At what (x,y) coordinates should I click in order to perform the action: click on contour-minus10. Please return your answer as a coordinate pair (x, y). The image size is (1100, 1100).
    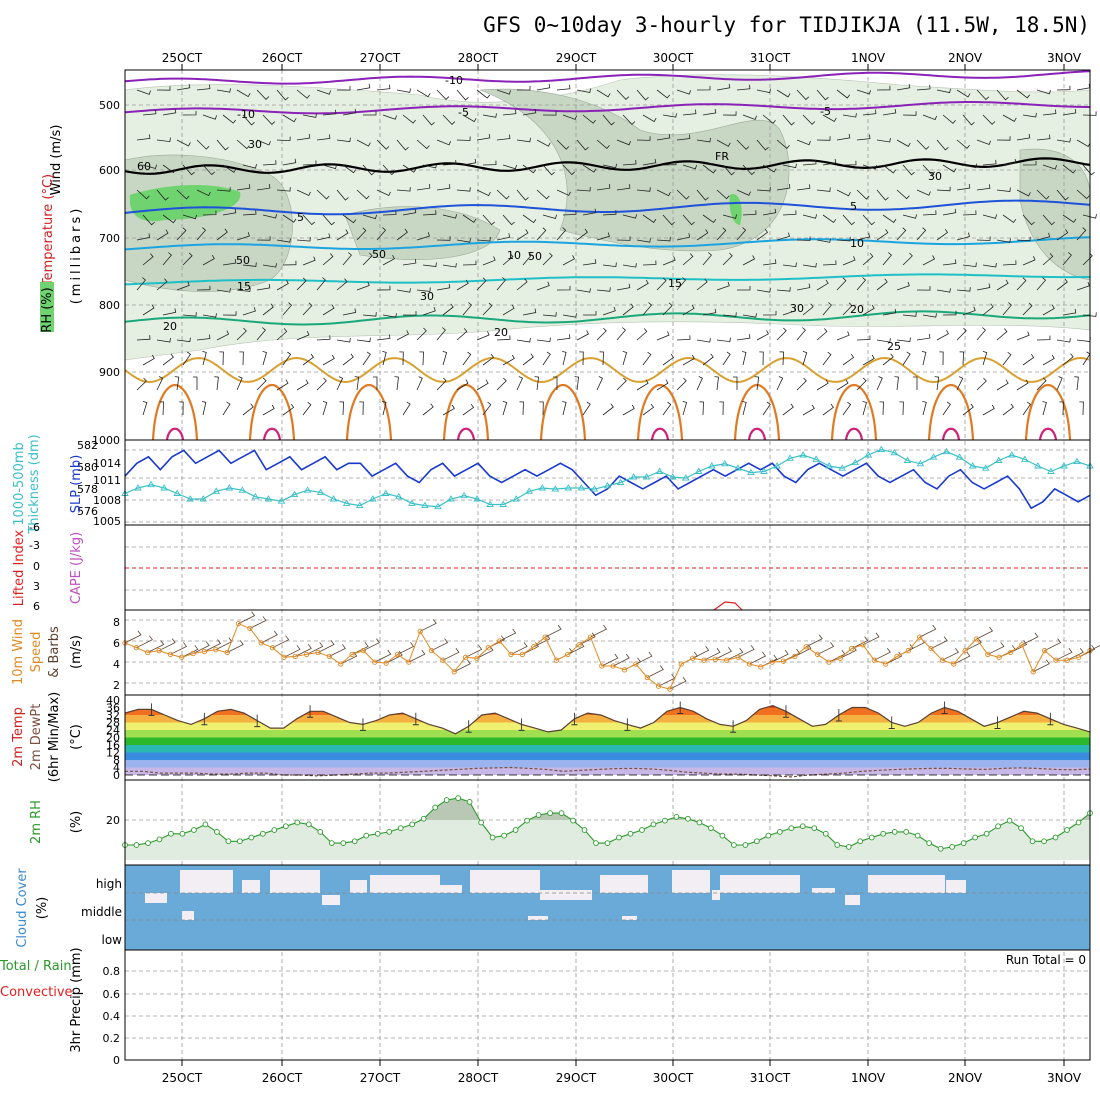
    Looking at the image, I should click on (607, 77).